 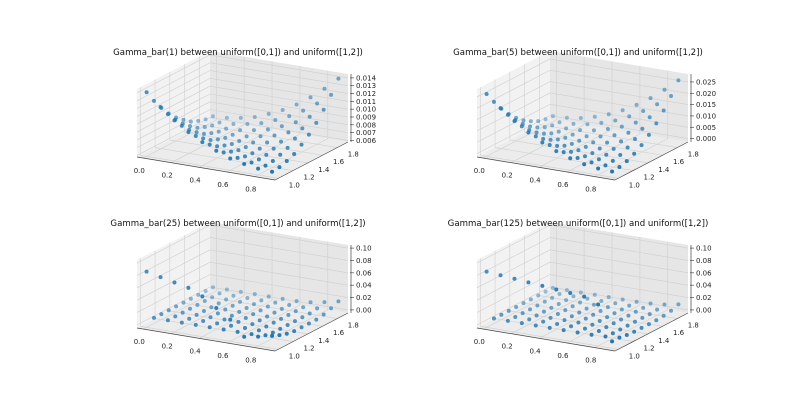 I want to click on z-tick-label: 0.08, so click(x=704, y=261).